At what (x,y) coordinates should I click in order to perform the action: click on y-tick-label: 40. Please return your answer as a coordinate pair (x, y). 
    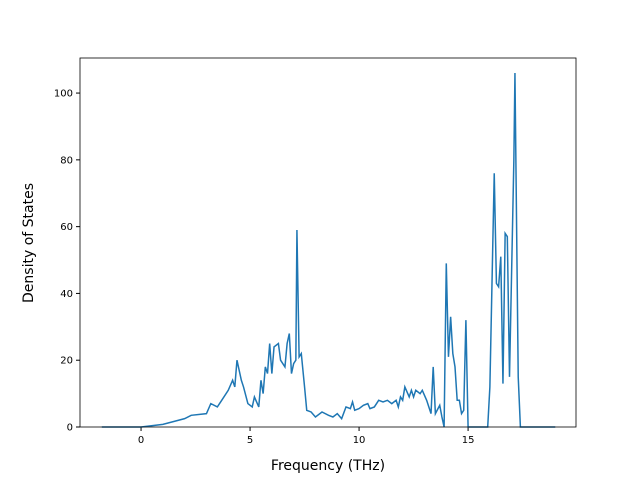
    Looking at the image, I should click on (66, 294).